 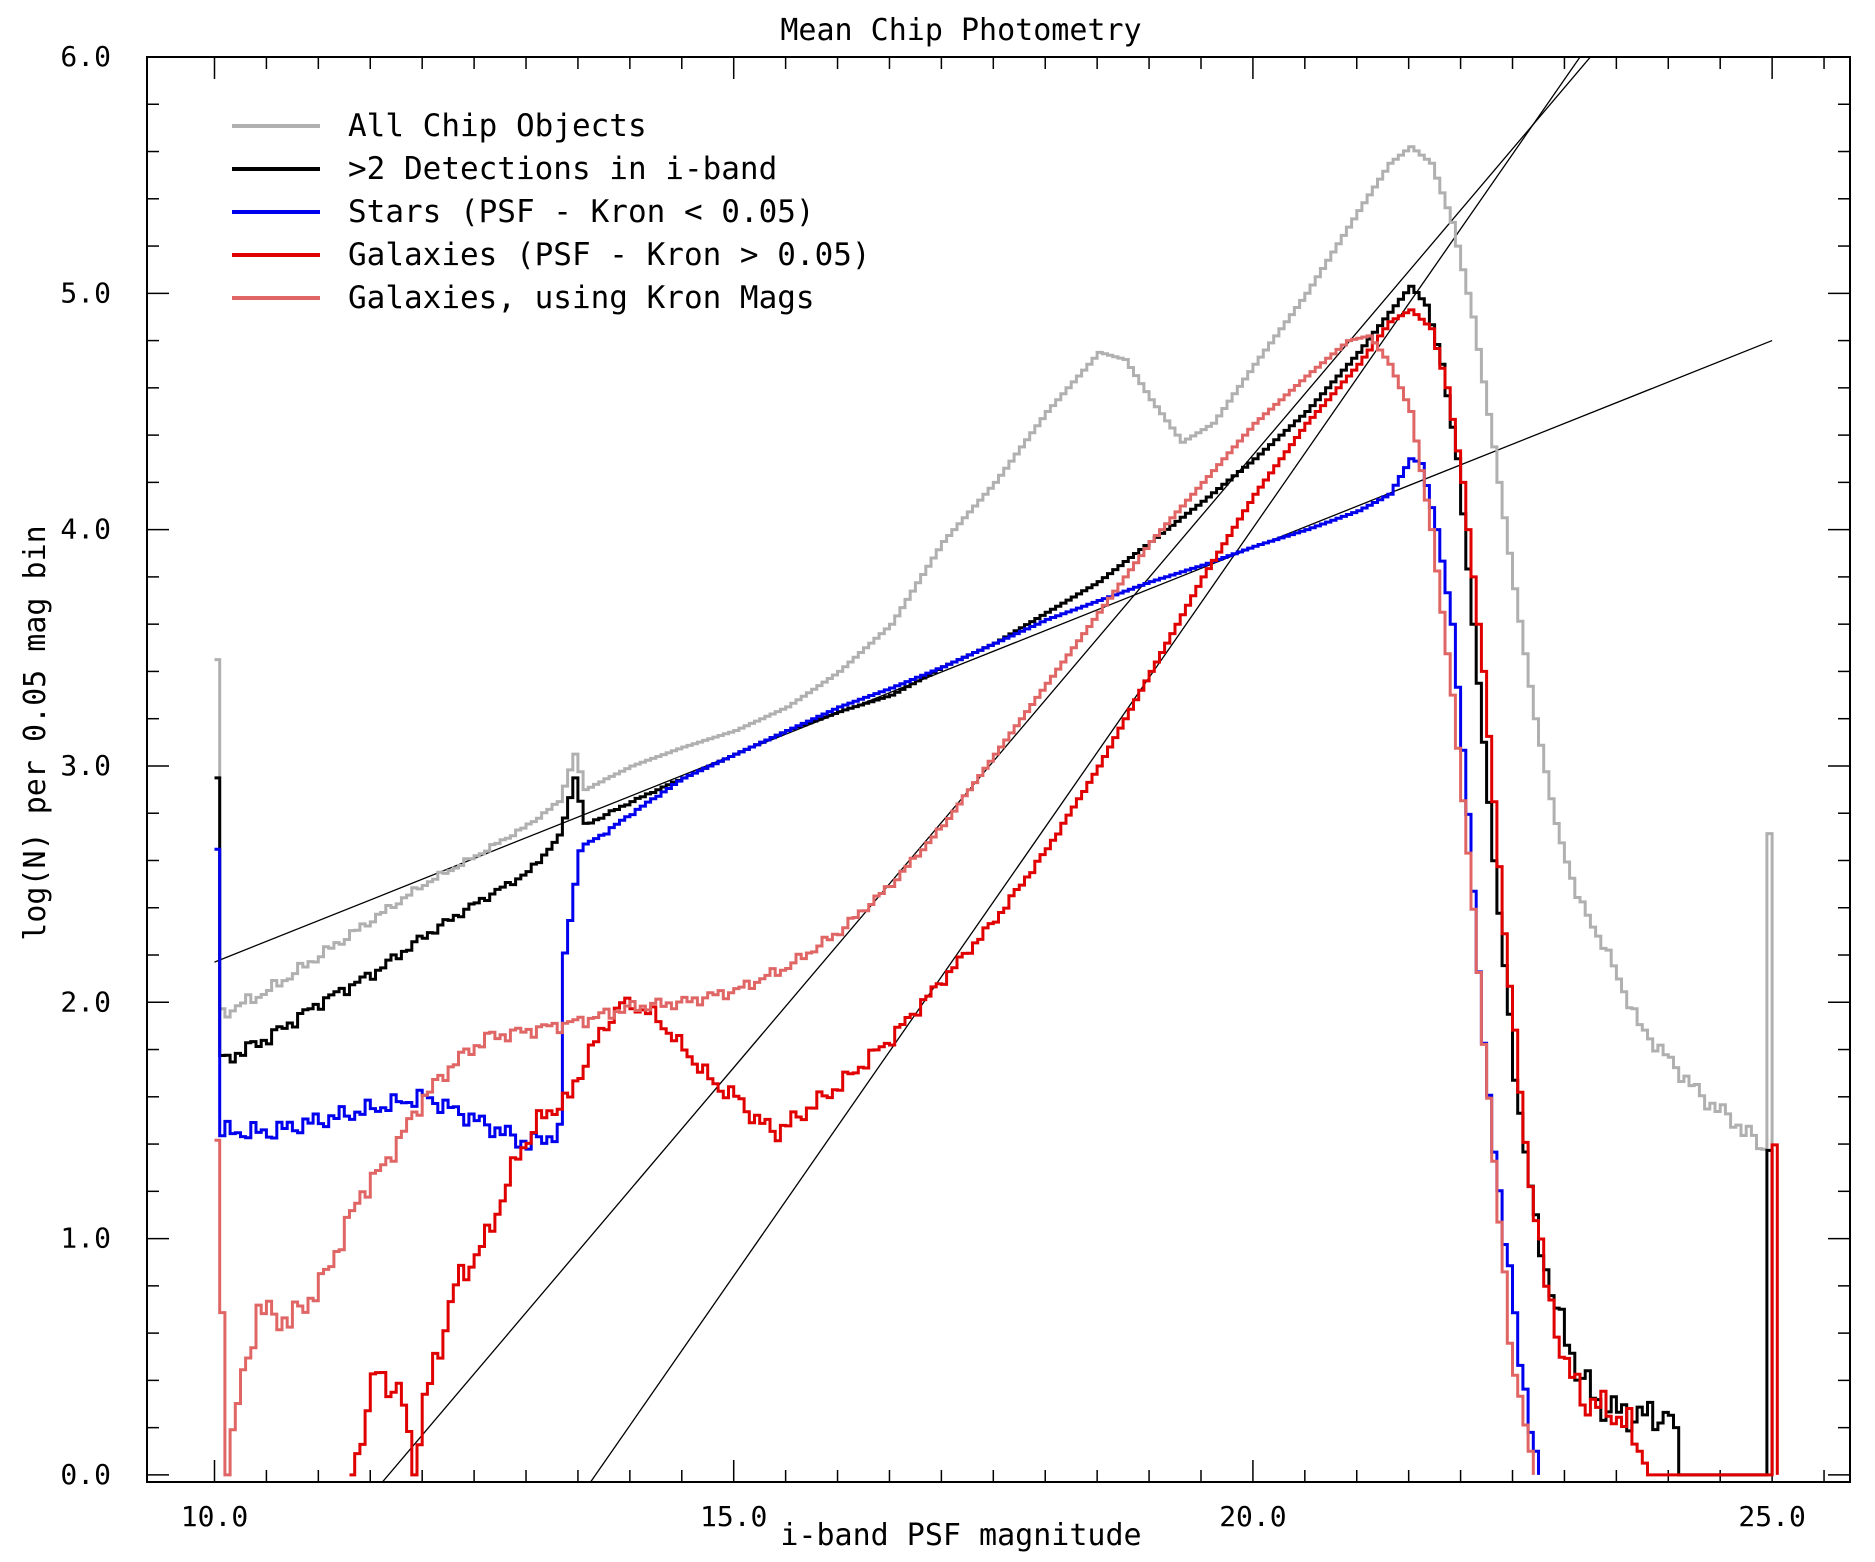 What do you see at coordinates (85, 1474) in the screenshot?
I see `y-tick-label: 0.0` at bounding box center [85, 1474].